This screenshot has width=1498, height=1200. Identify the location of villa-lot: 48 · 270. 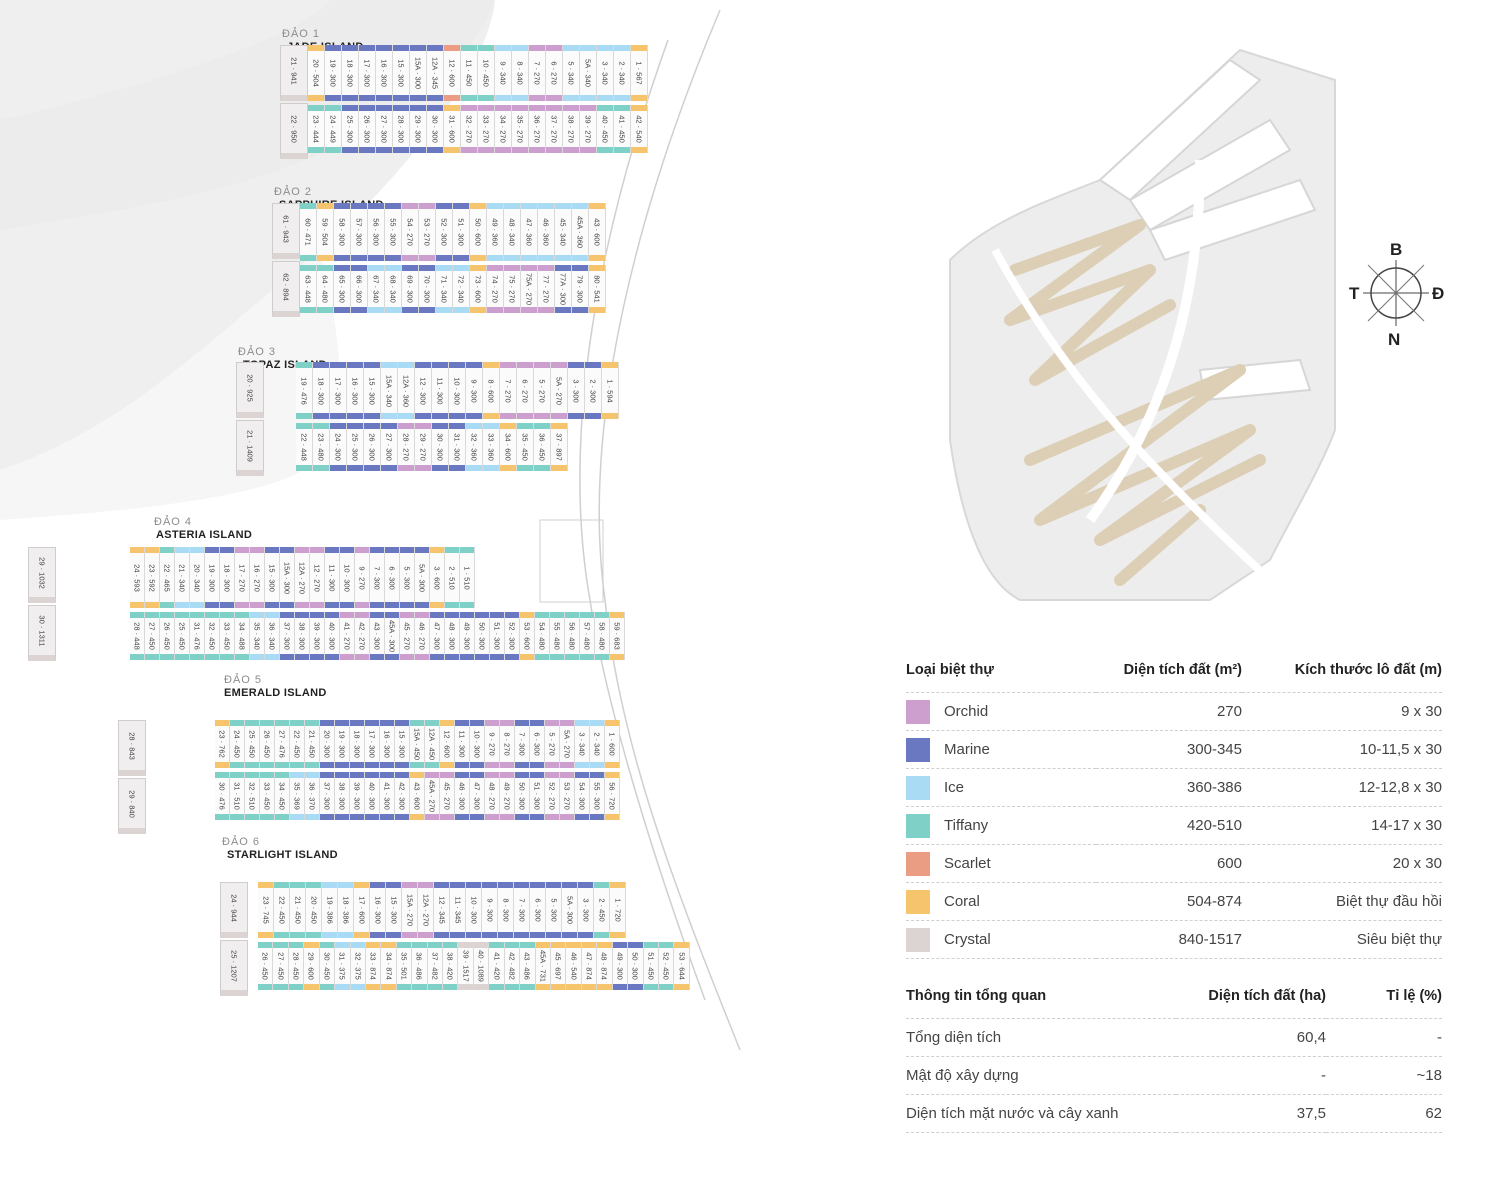
(492, 796).